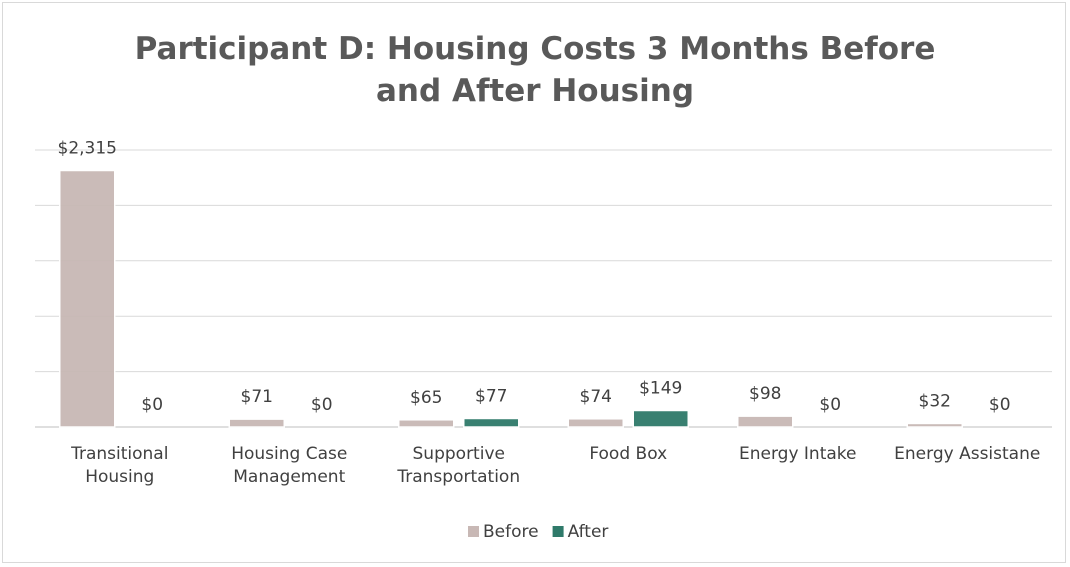 Image resolution: width=1070 pixels, height=567 pixels. What do you see at coordinates (289, 465) in the screenshot?
I see `x-tick-label: Housing Case Management` at bounding box center [289, 465].